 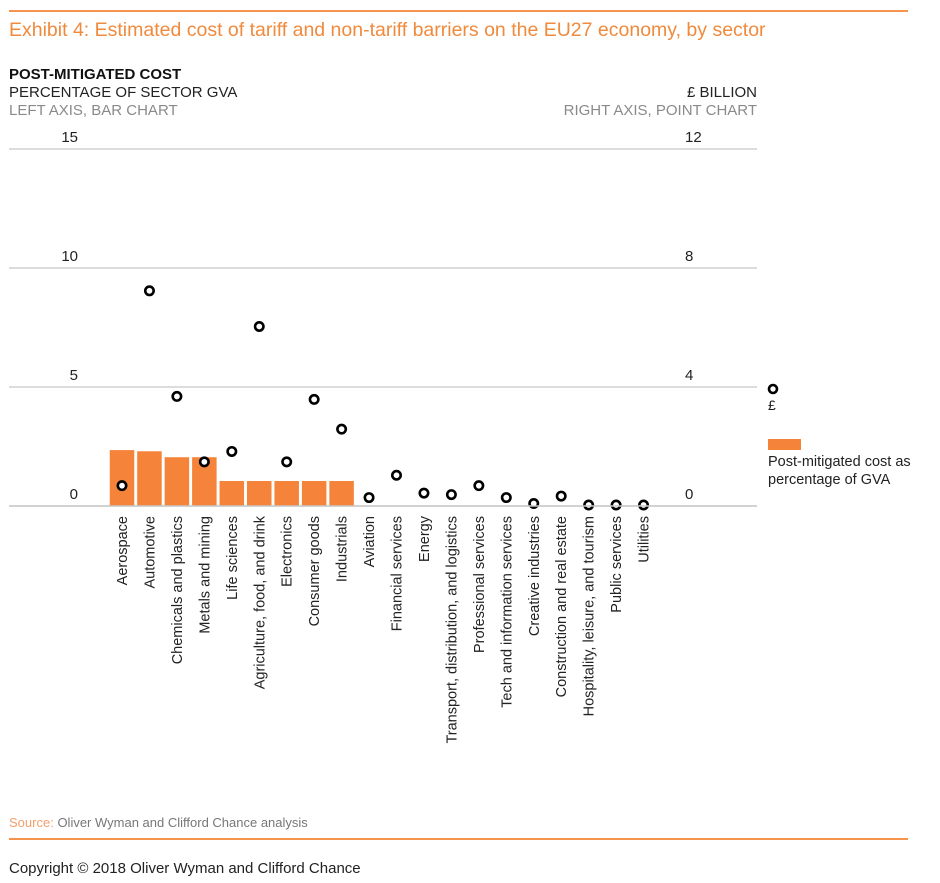 I want to click on left-axis-ticks: 0 5 10 15, so click(x=69, y=316).